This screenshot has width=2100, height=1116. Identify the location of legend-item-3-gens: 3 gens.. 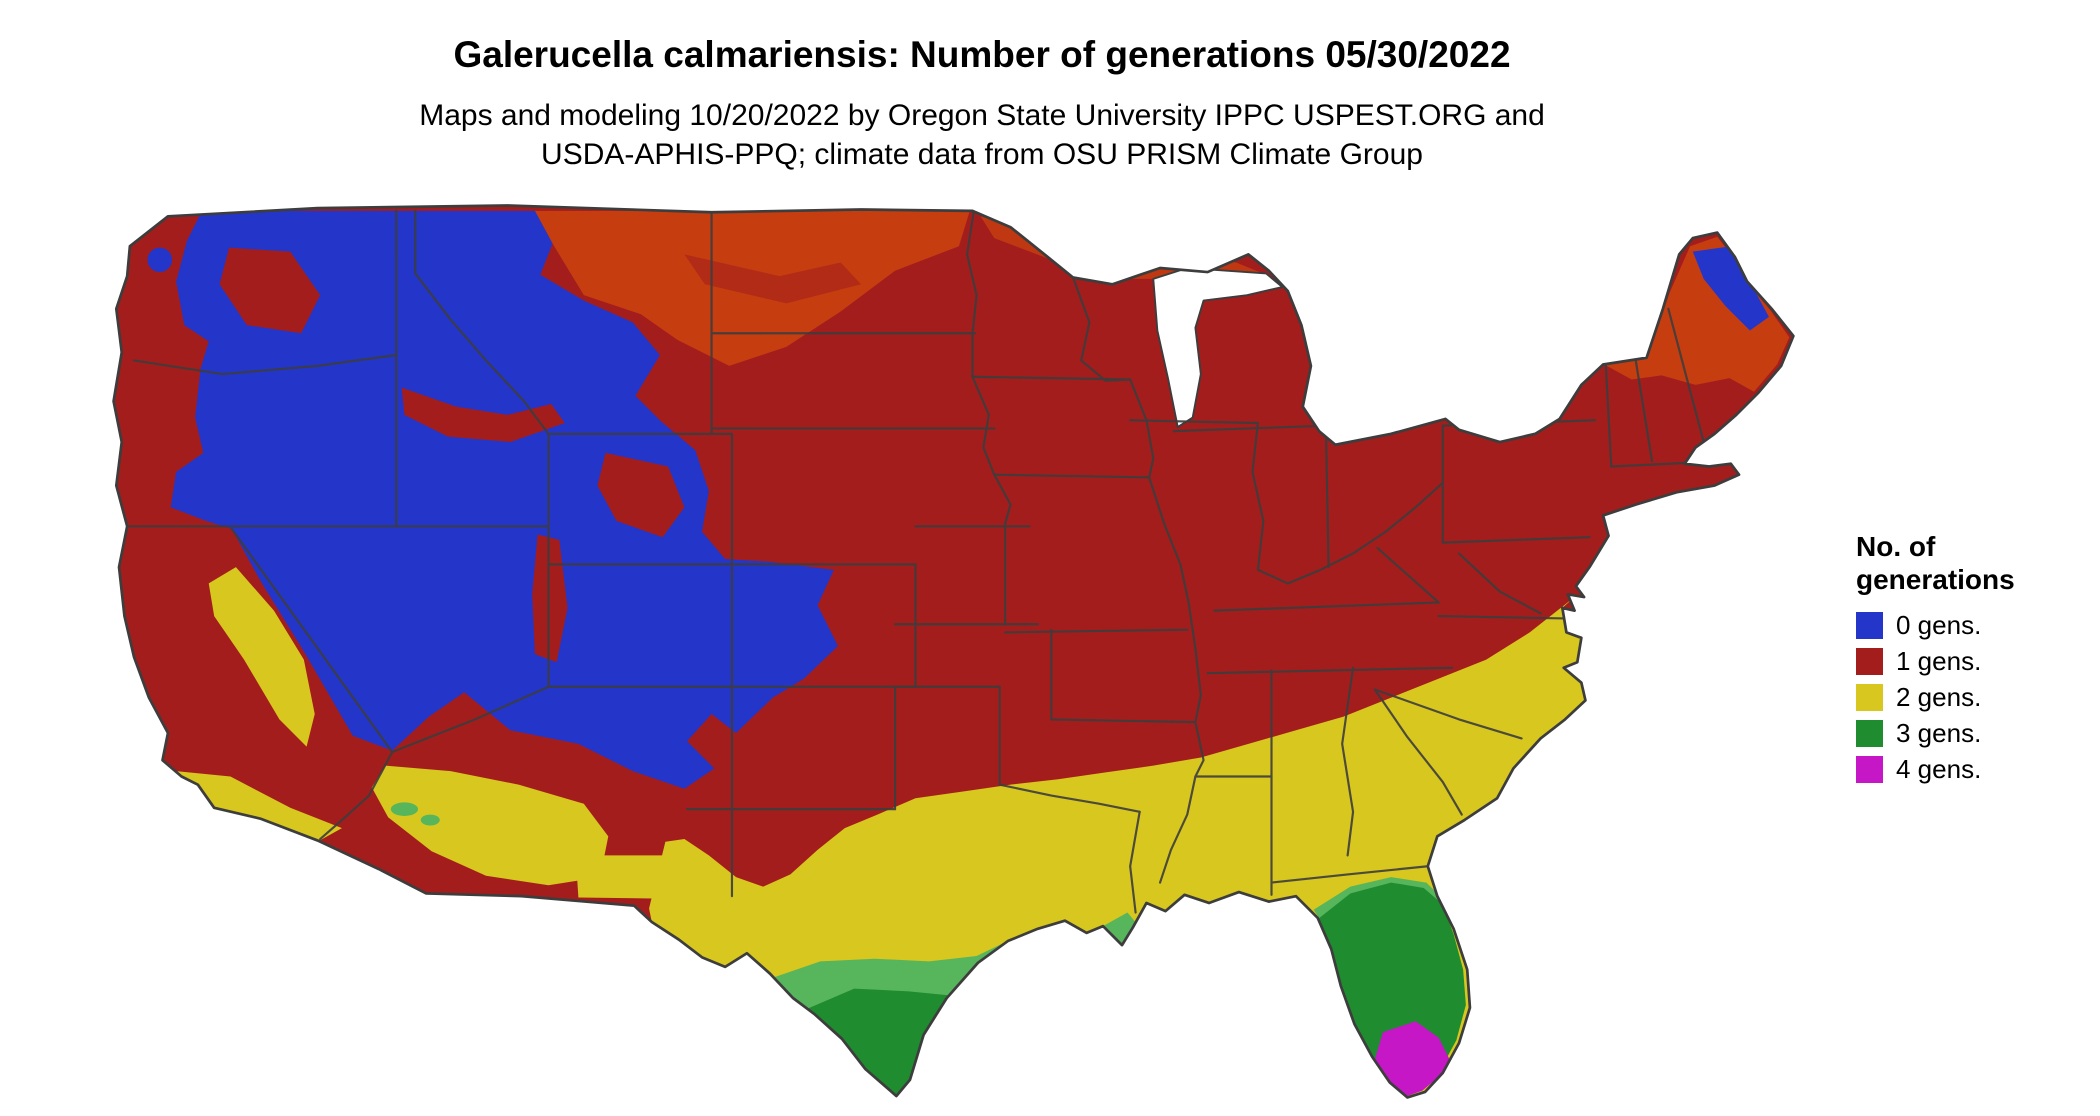
(1971, 733).